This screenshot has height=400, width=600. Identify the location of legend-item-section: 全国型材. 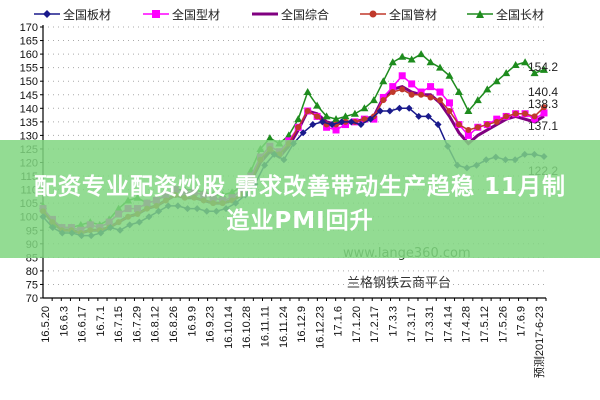
(181, 14).